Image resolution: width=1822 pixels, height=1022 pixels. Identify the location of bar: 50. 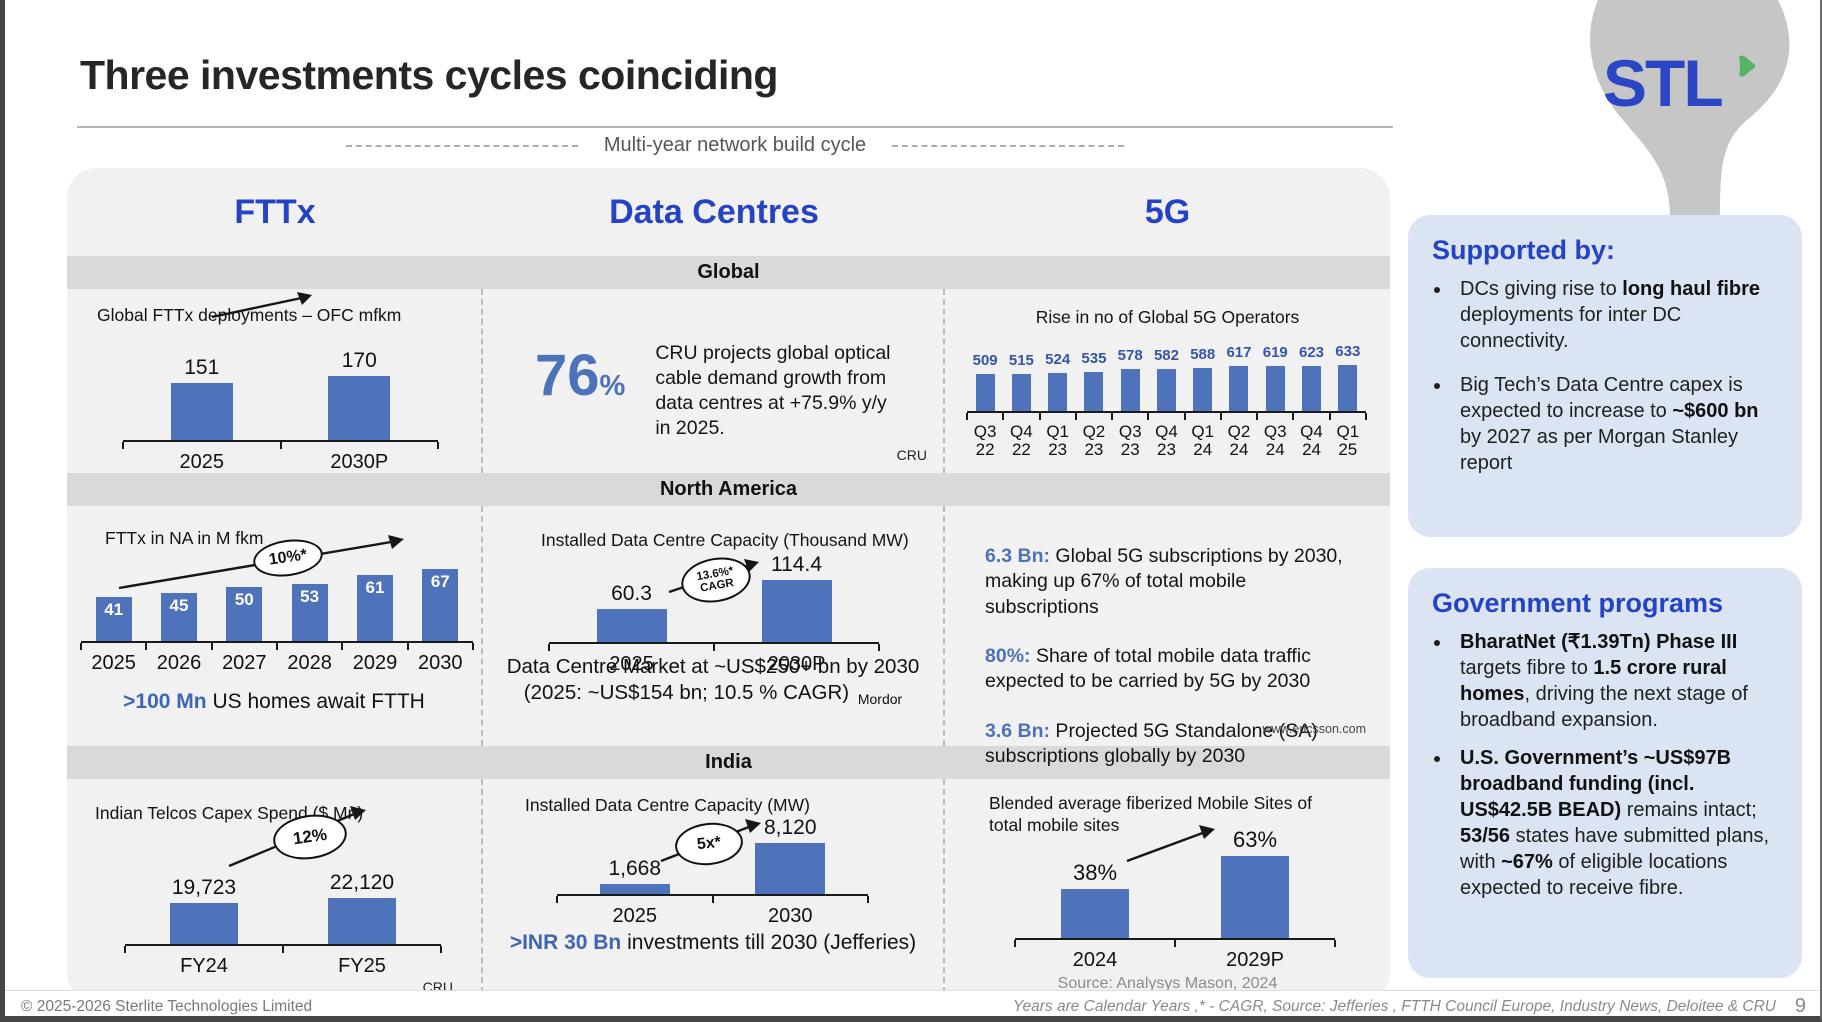
(244, 614).